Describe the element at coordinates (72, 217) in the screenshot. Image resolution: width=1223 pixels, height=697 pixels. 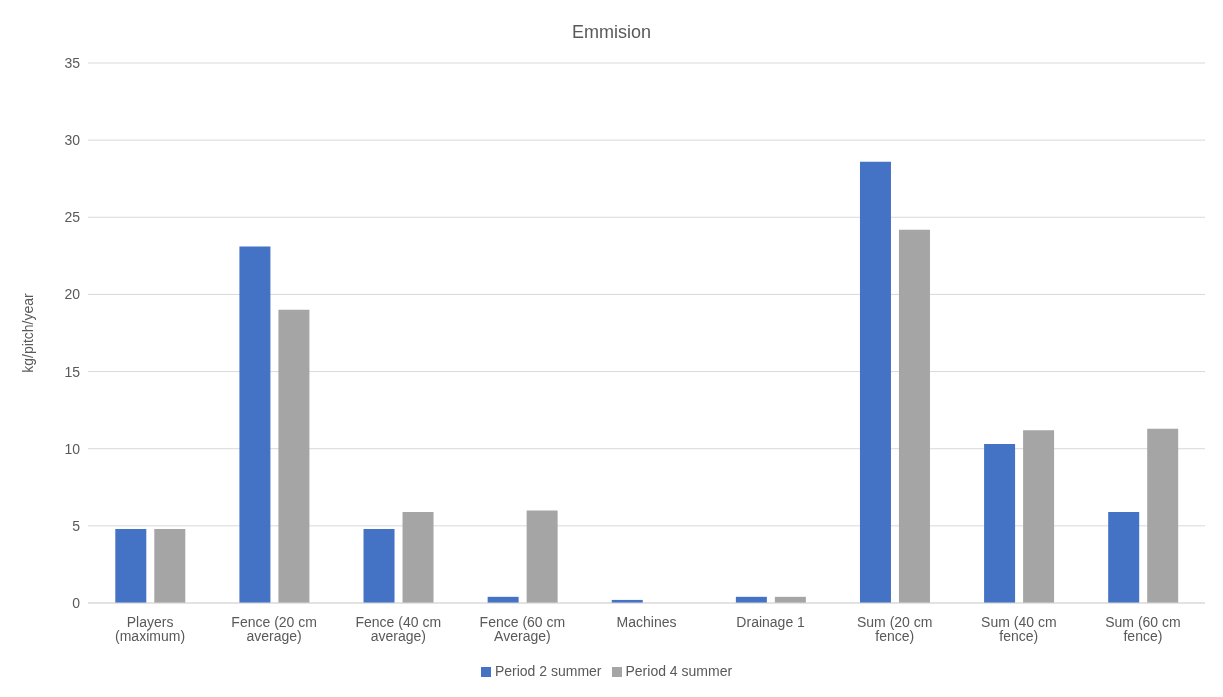
I see `y-tick-label: 25` at that location.